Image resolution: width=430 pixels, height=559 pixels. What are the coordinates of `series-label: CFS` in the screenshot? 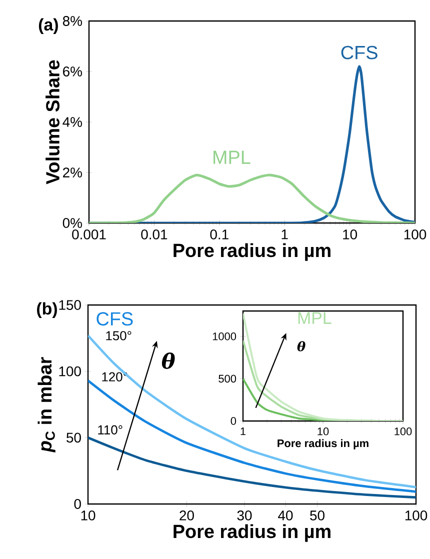 It's located at (359, 53).